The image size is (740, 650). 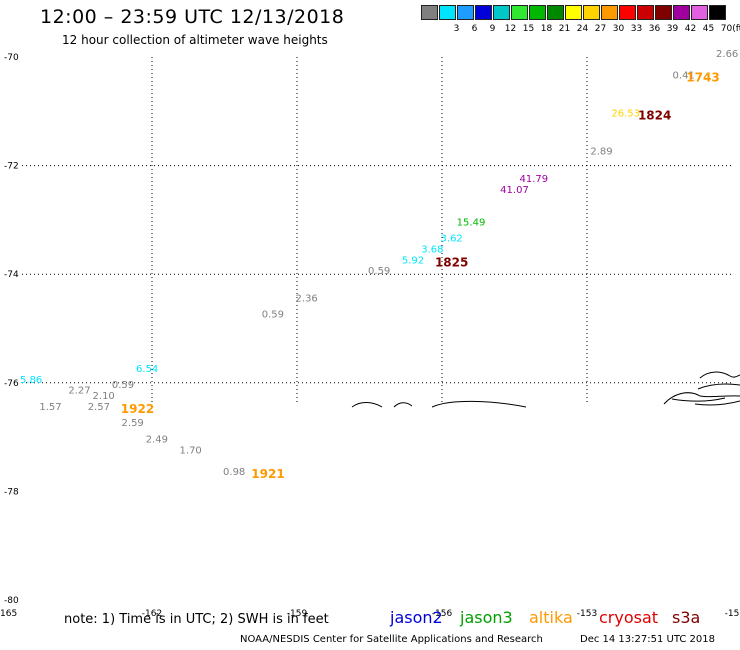 I want to click on chart-title: 12:00 – 23:59 UTC 12/13/2018, so click(x=192, y=17).